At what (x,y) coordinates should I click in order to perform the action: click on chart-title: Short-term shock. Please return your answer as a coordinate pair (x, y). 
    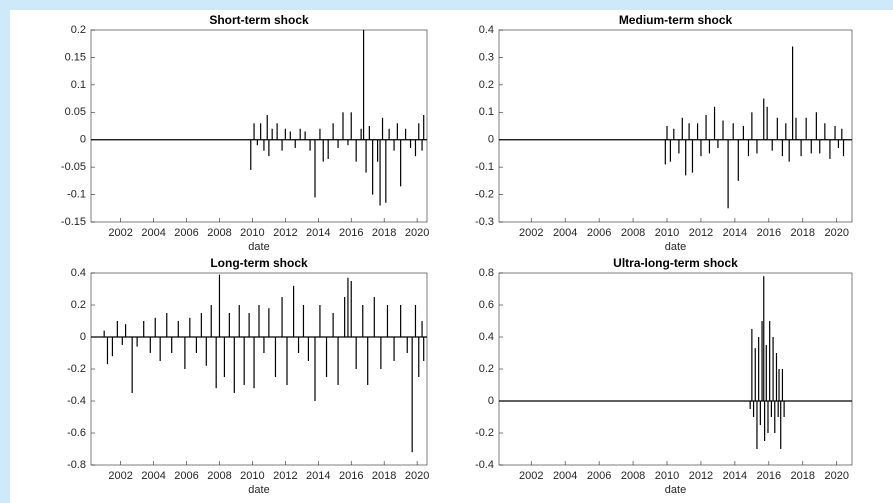
    Looking at the image, I should click on (259, 20).